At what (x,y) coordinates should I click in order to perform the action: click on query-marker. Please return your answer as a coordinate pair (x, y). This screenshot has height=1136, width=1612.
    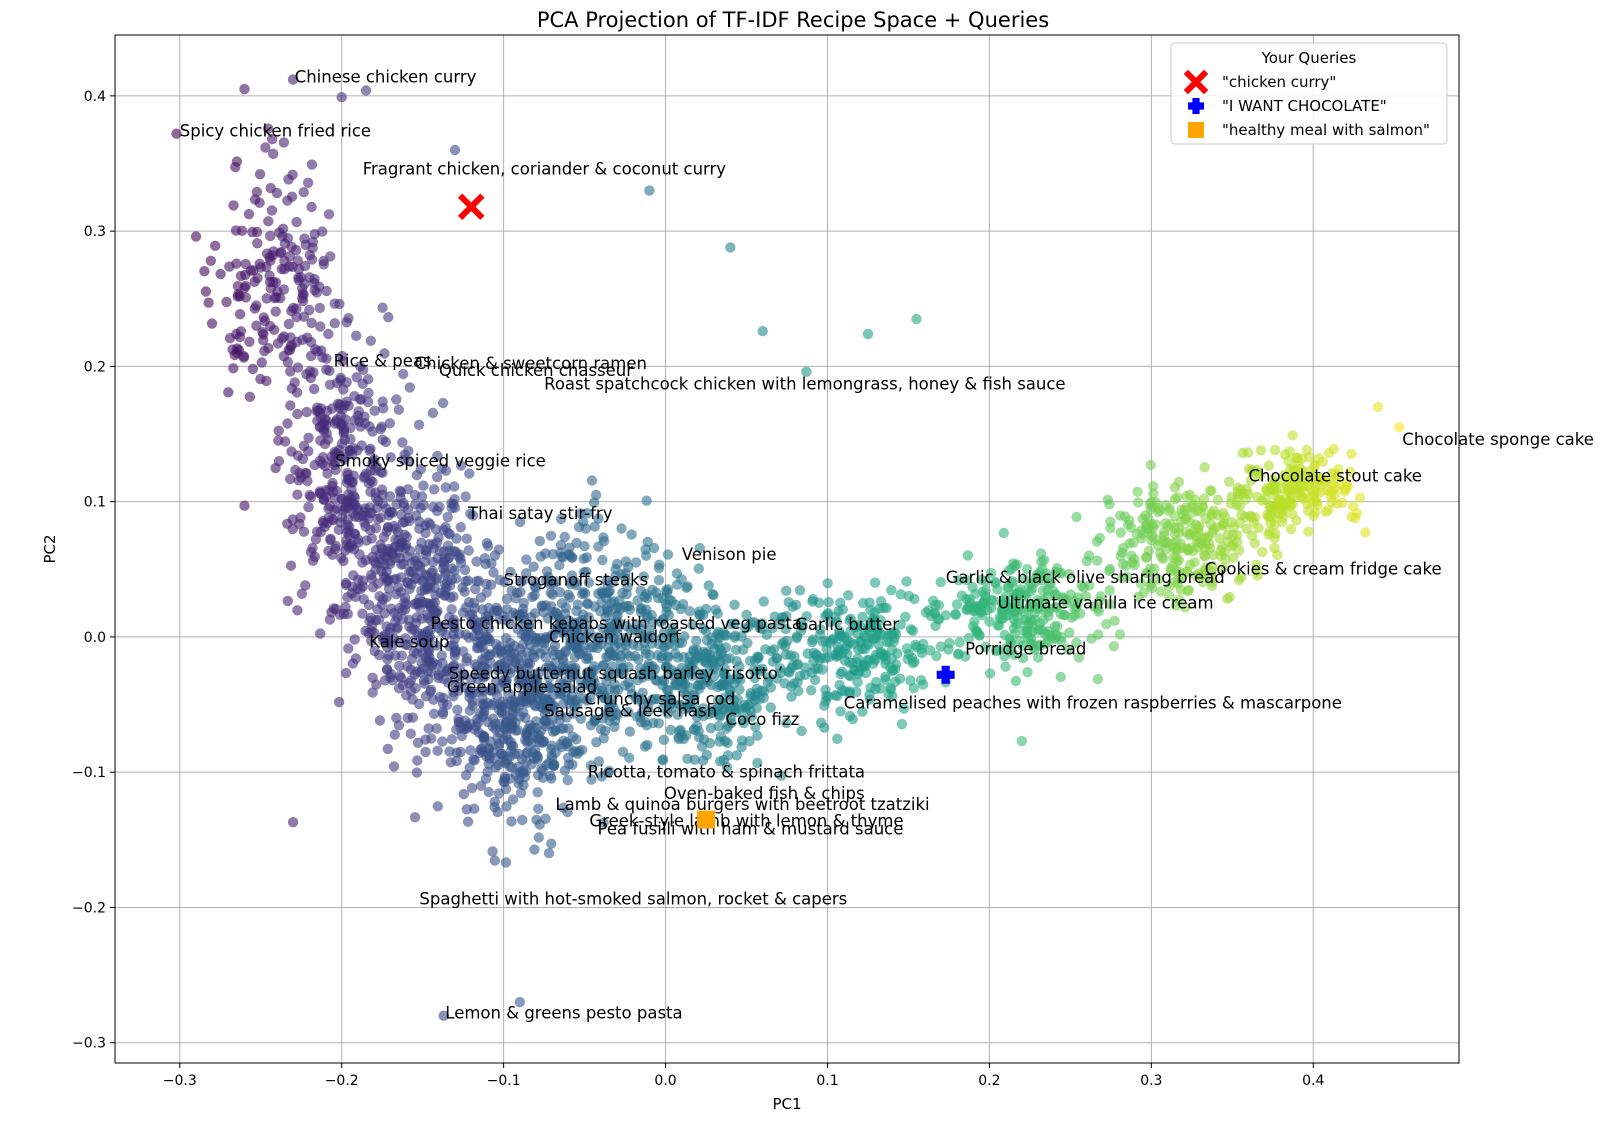
    Looking at the image, I should click on (945, 674).